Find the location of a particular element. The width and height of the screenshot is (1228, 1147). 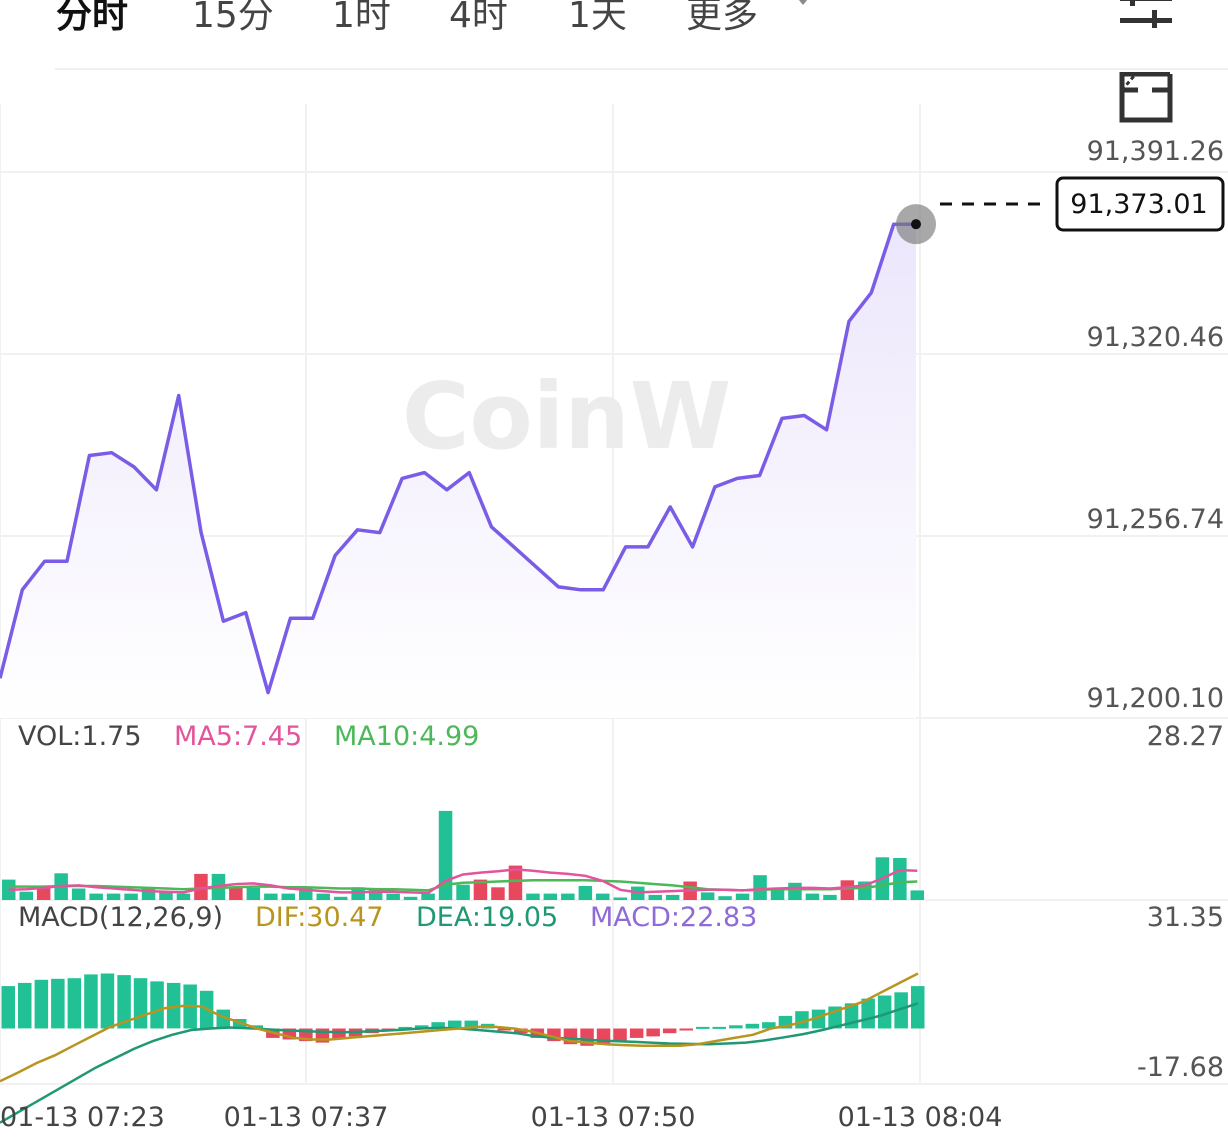

dif-line is located at coordinates (459, 1027).